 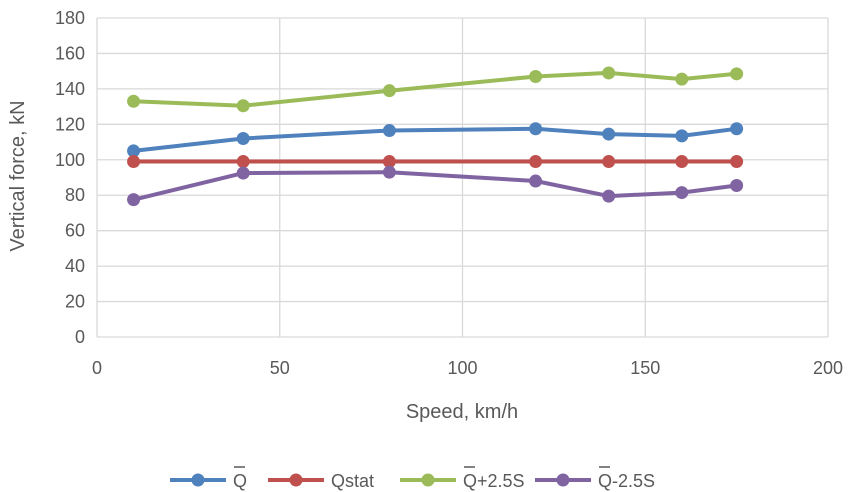 I want to click on legend-label: Q-2.5S, so click(x=626, y=481).